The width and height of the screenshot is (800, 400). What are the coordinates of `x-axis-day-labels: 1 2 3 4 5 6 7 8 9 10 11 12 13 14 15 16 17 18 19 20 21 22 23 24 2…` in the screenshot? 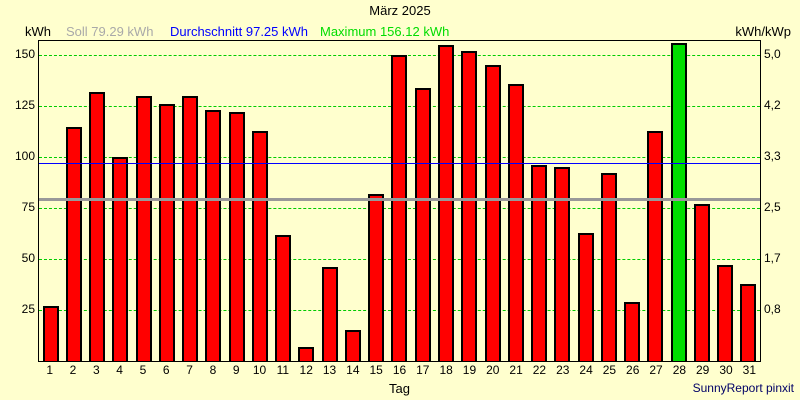 It's located at (399, 370).